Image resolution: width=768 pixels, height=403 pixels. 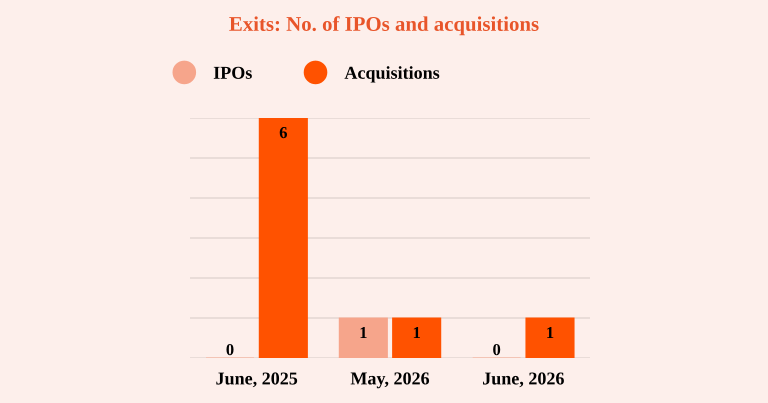 What do you see at coordinates (384, 26) in the screenshot?
I see `chart-title: Exits: No. of IPOs and acquisitions` at bounding box center [384, 26].